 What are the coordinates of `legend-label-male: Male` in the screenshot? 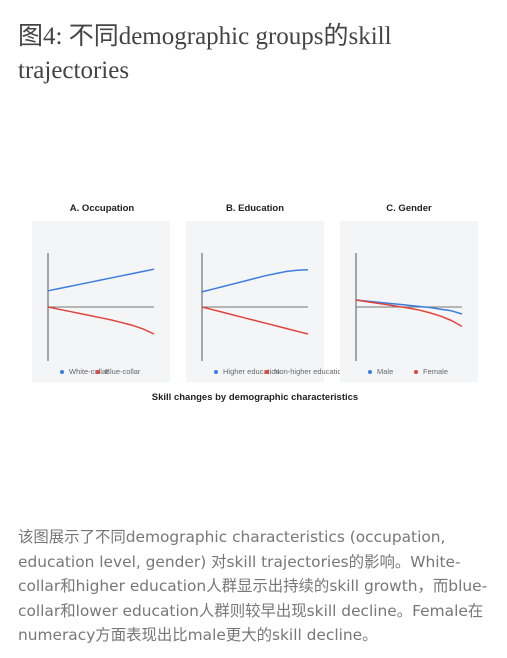 It's located at (385, 371).